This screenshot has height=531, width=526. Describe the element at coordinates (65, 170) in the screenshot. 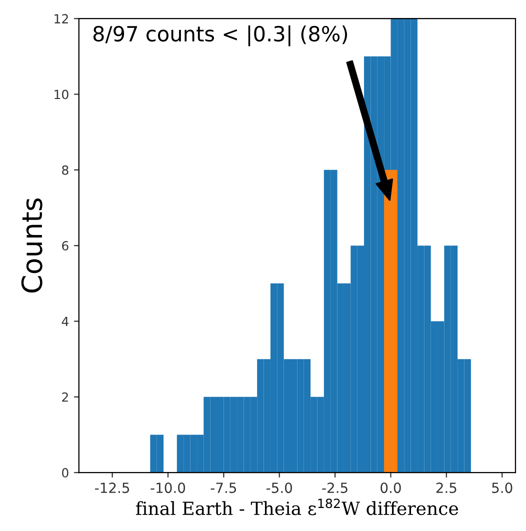

I see `y-tick-label: 8` at that location.